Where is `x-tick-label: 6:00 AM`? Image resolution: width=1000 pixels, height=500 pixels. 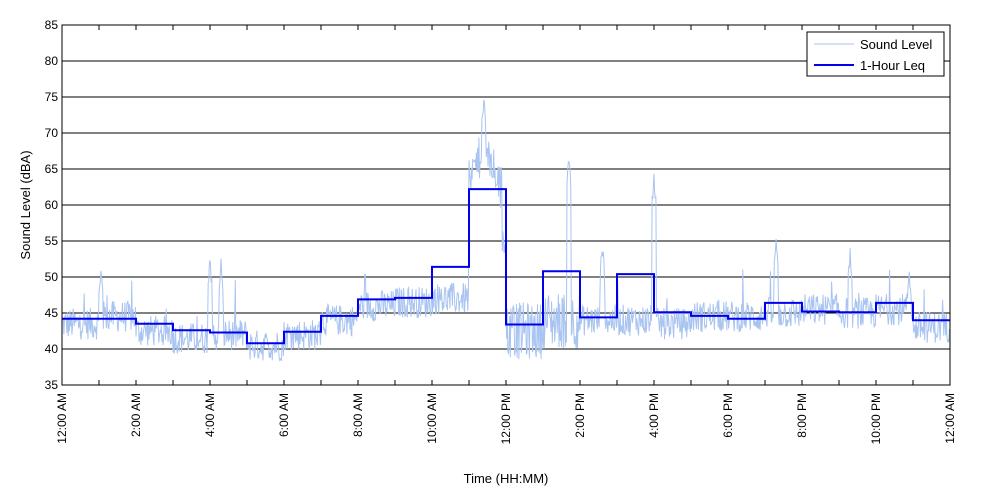
x-tick-label: 6:00 AM is located at coordinates (284, 415).